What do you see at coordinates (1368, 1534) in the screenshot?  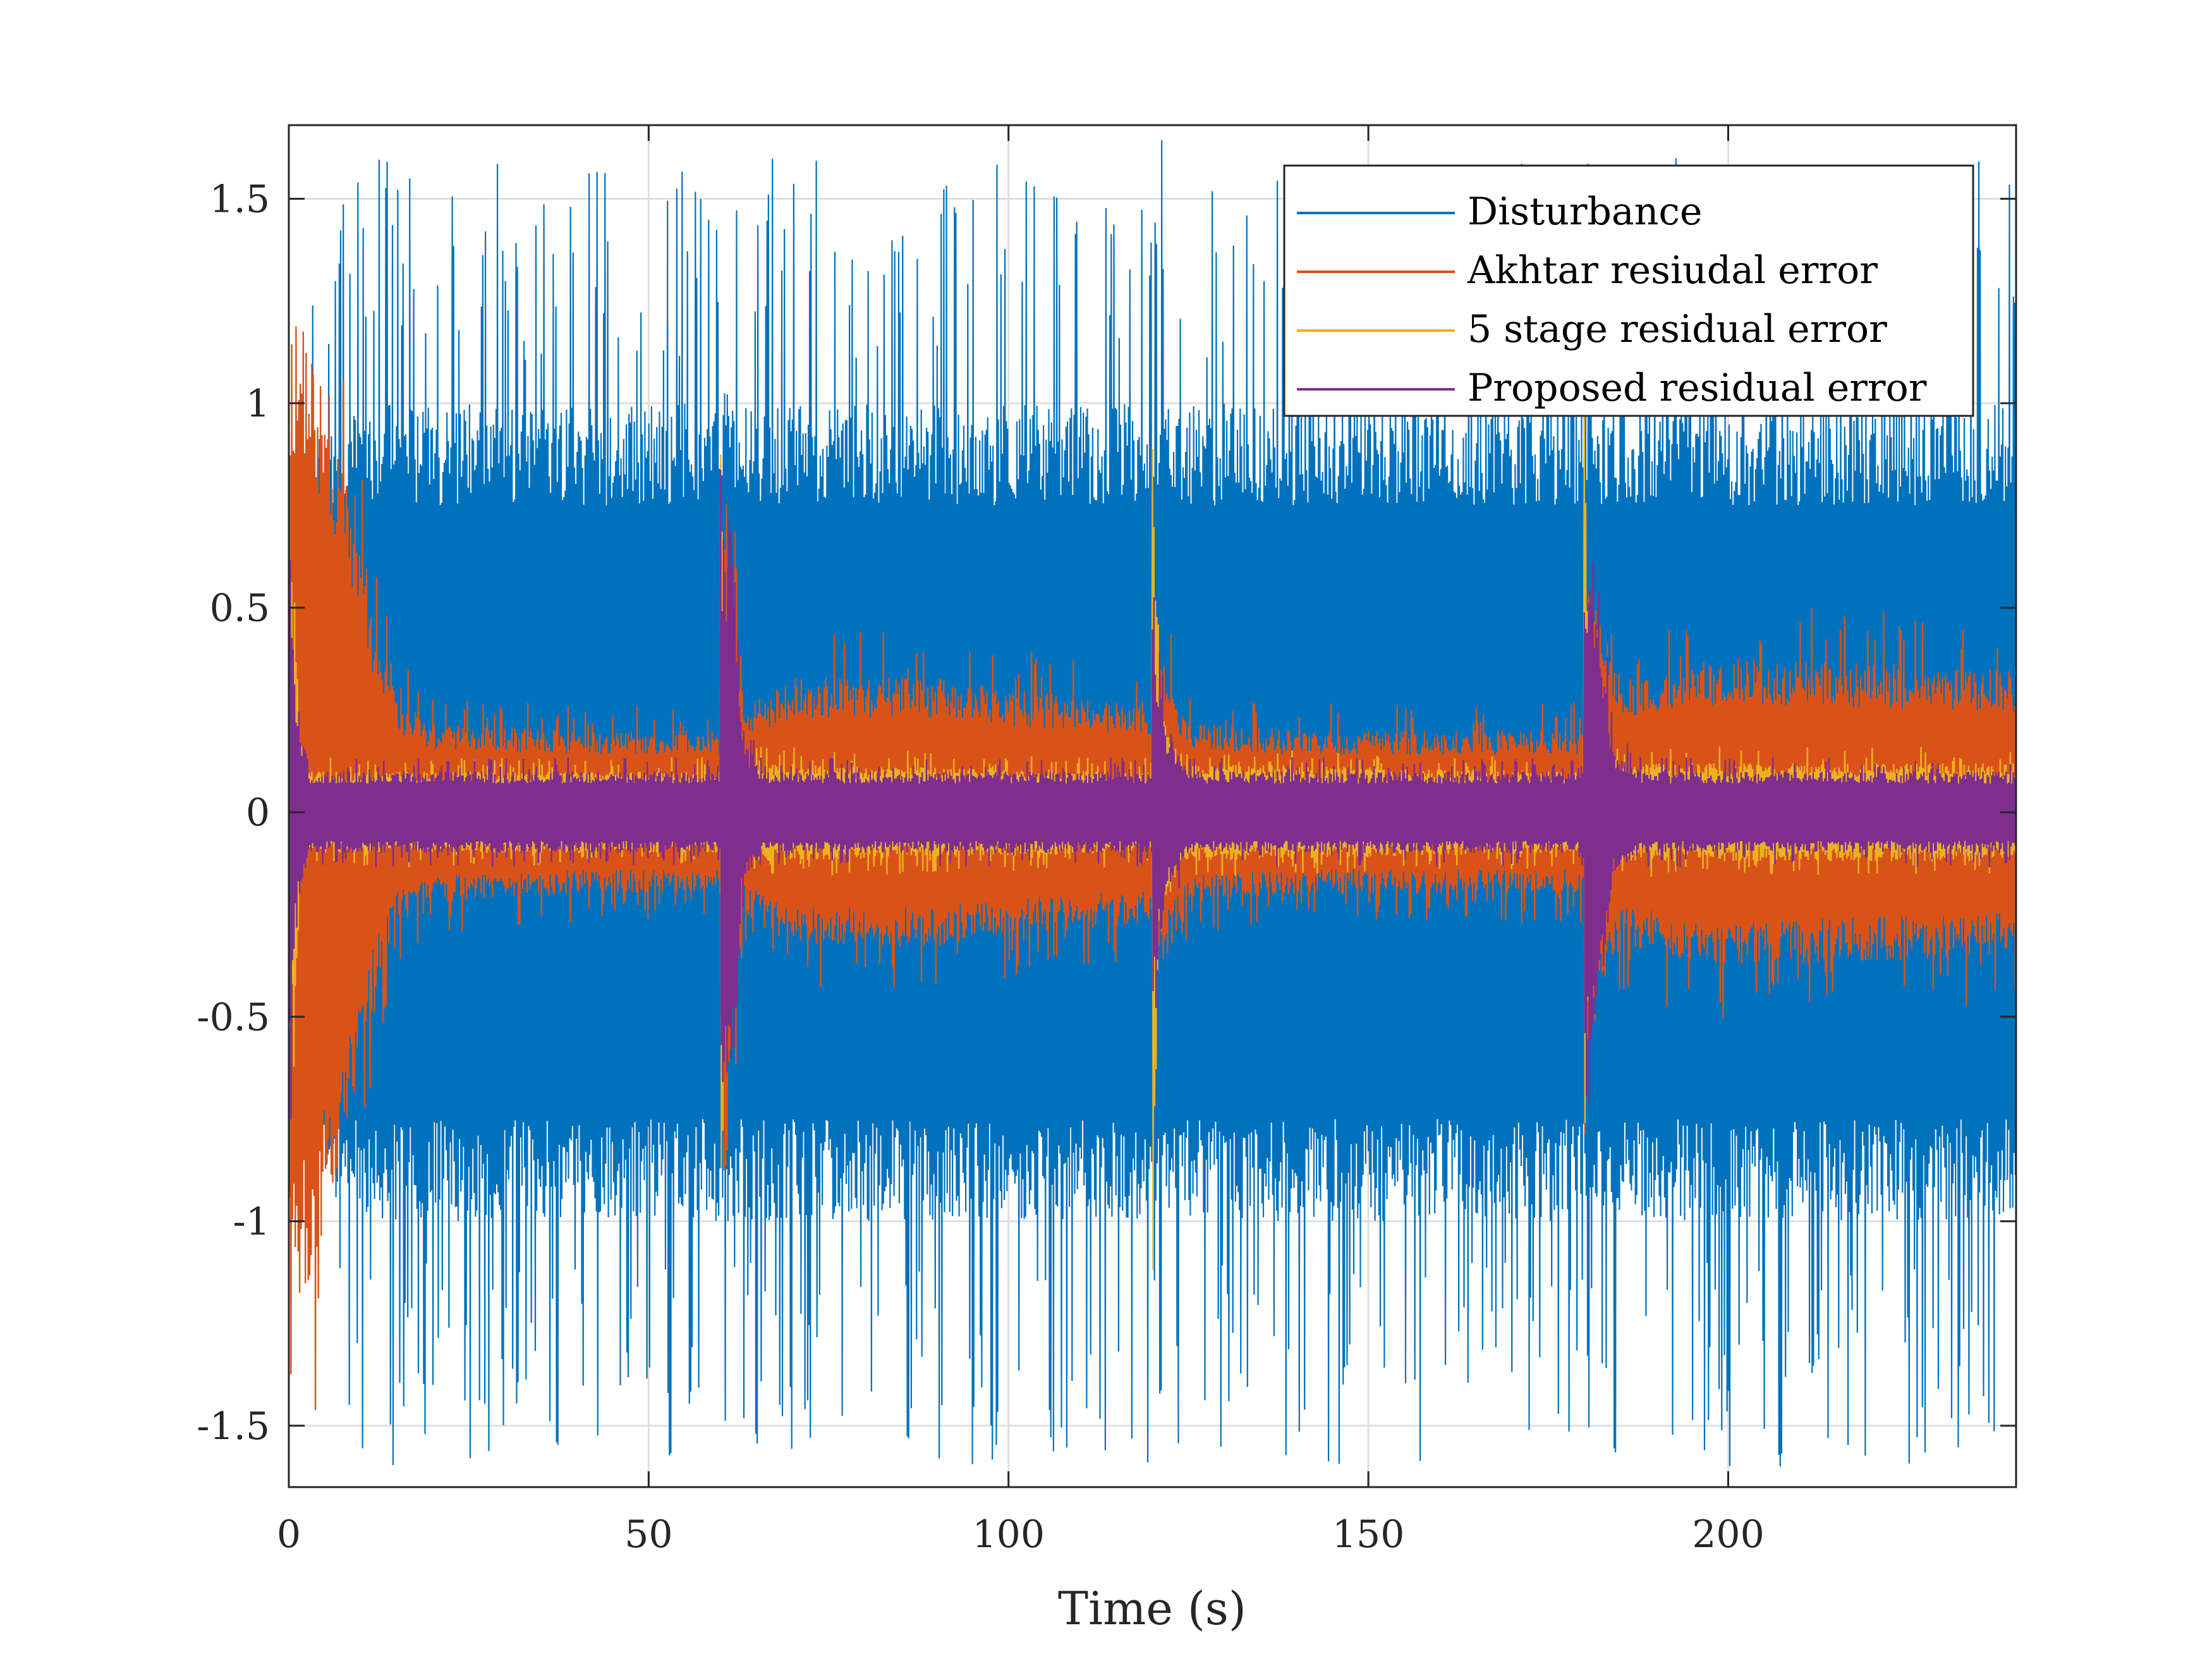 I see `x-tick-label: 150` at bounding box center [1368, 1534].